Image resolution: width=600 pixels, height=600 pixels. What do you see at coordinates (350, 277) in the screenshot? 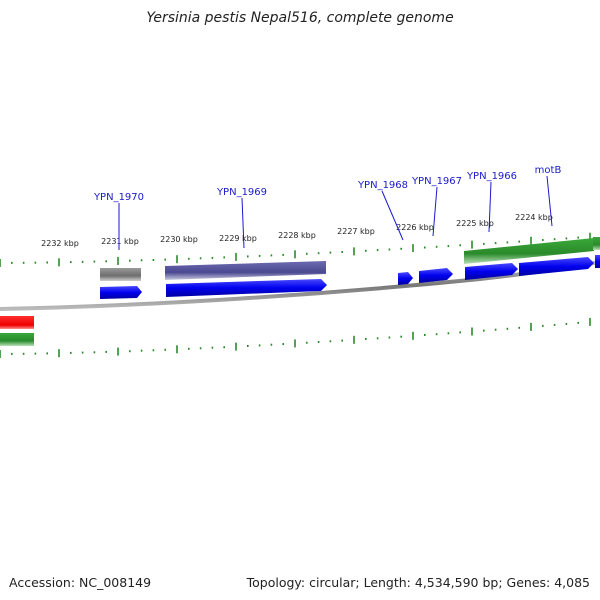
I see `cds-track` at bounding box center [350, 277].